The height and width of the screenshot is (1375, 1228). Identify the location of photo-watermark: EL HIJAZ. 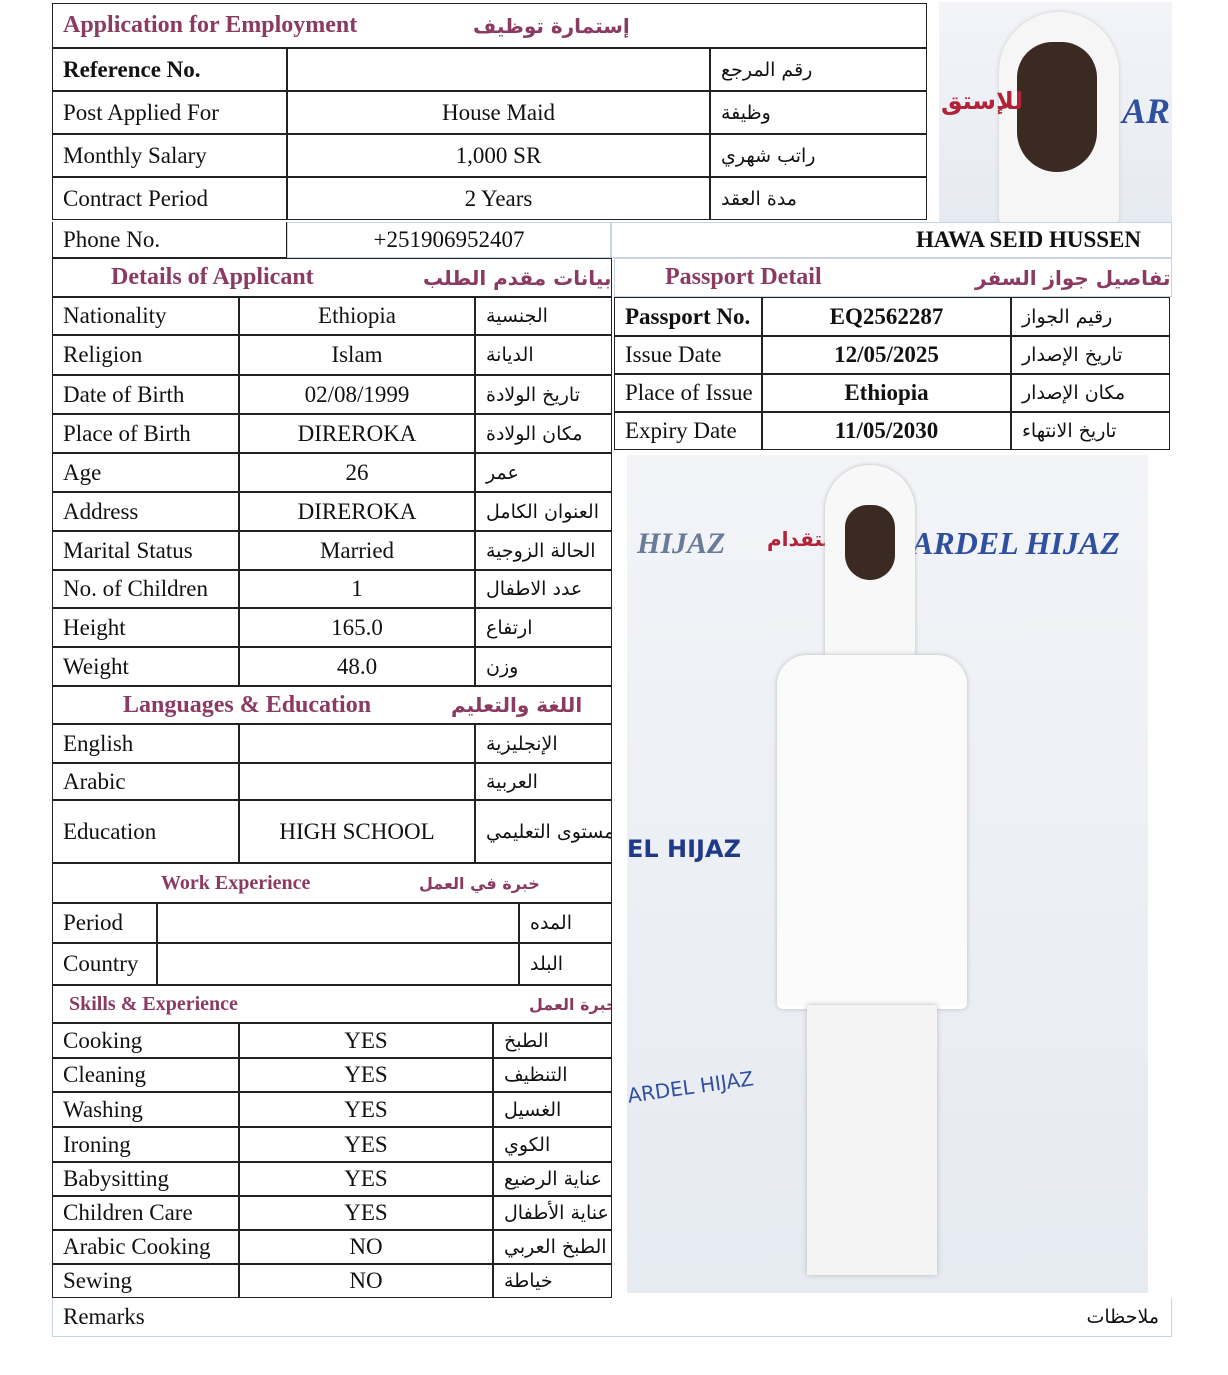
(684, 849).